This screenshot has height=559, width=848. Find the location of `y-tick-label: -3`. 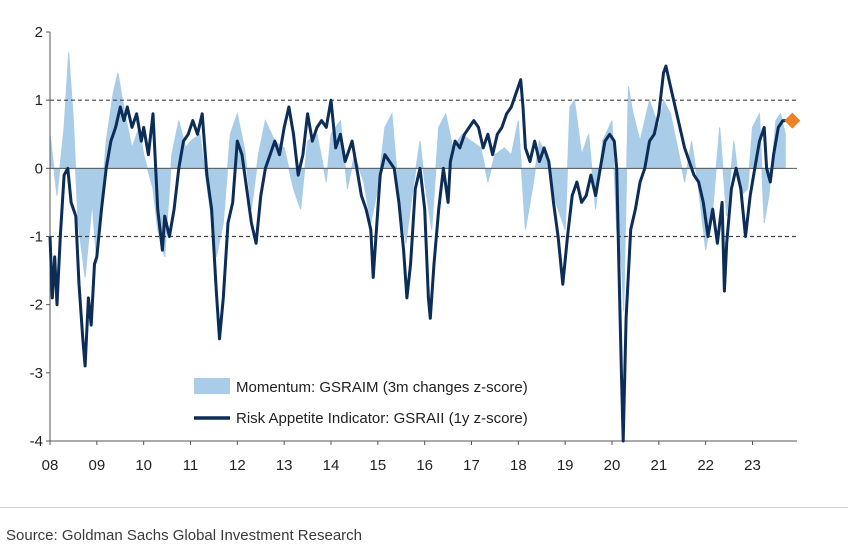

y-tick-label: -3 is located at coordinates (36, 373).